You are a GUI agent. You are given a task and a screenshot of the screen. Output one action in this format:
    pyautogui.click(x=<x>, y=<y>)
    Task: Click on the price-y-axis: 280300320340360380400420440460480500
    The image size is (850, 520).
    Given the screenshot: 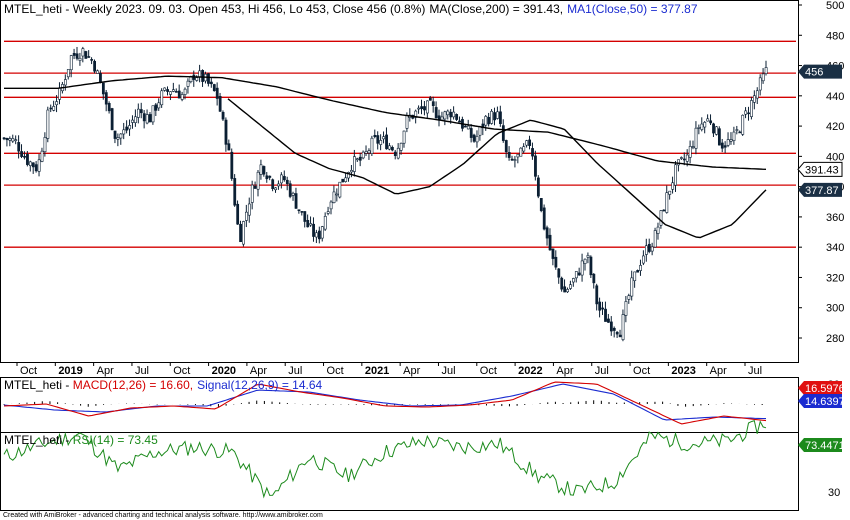 What is the action you would take?
    pyautogui.click(x=821, y=172)
    